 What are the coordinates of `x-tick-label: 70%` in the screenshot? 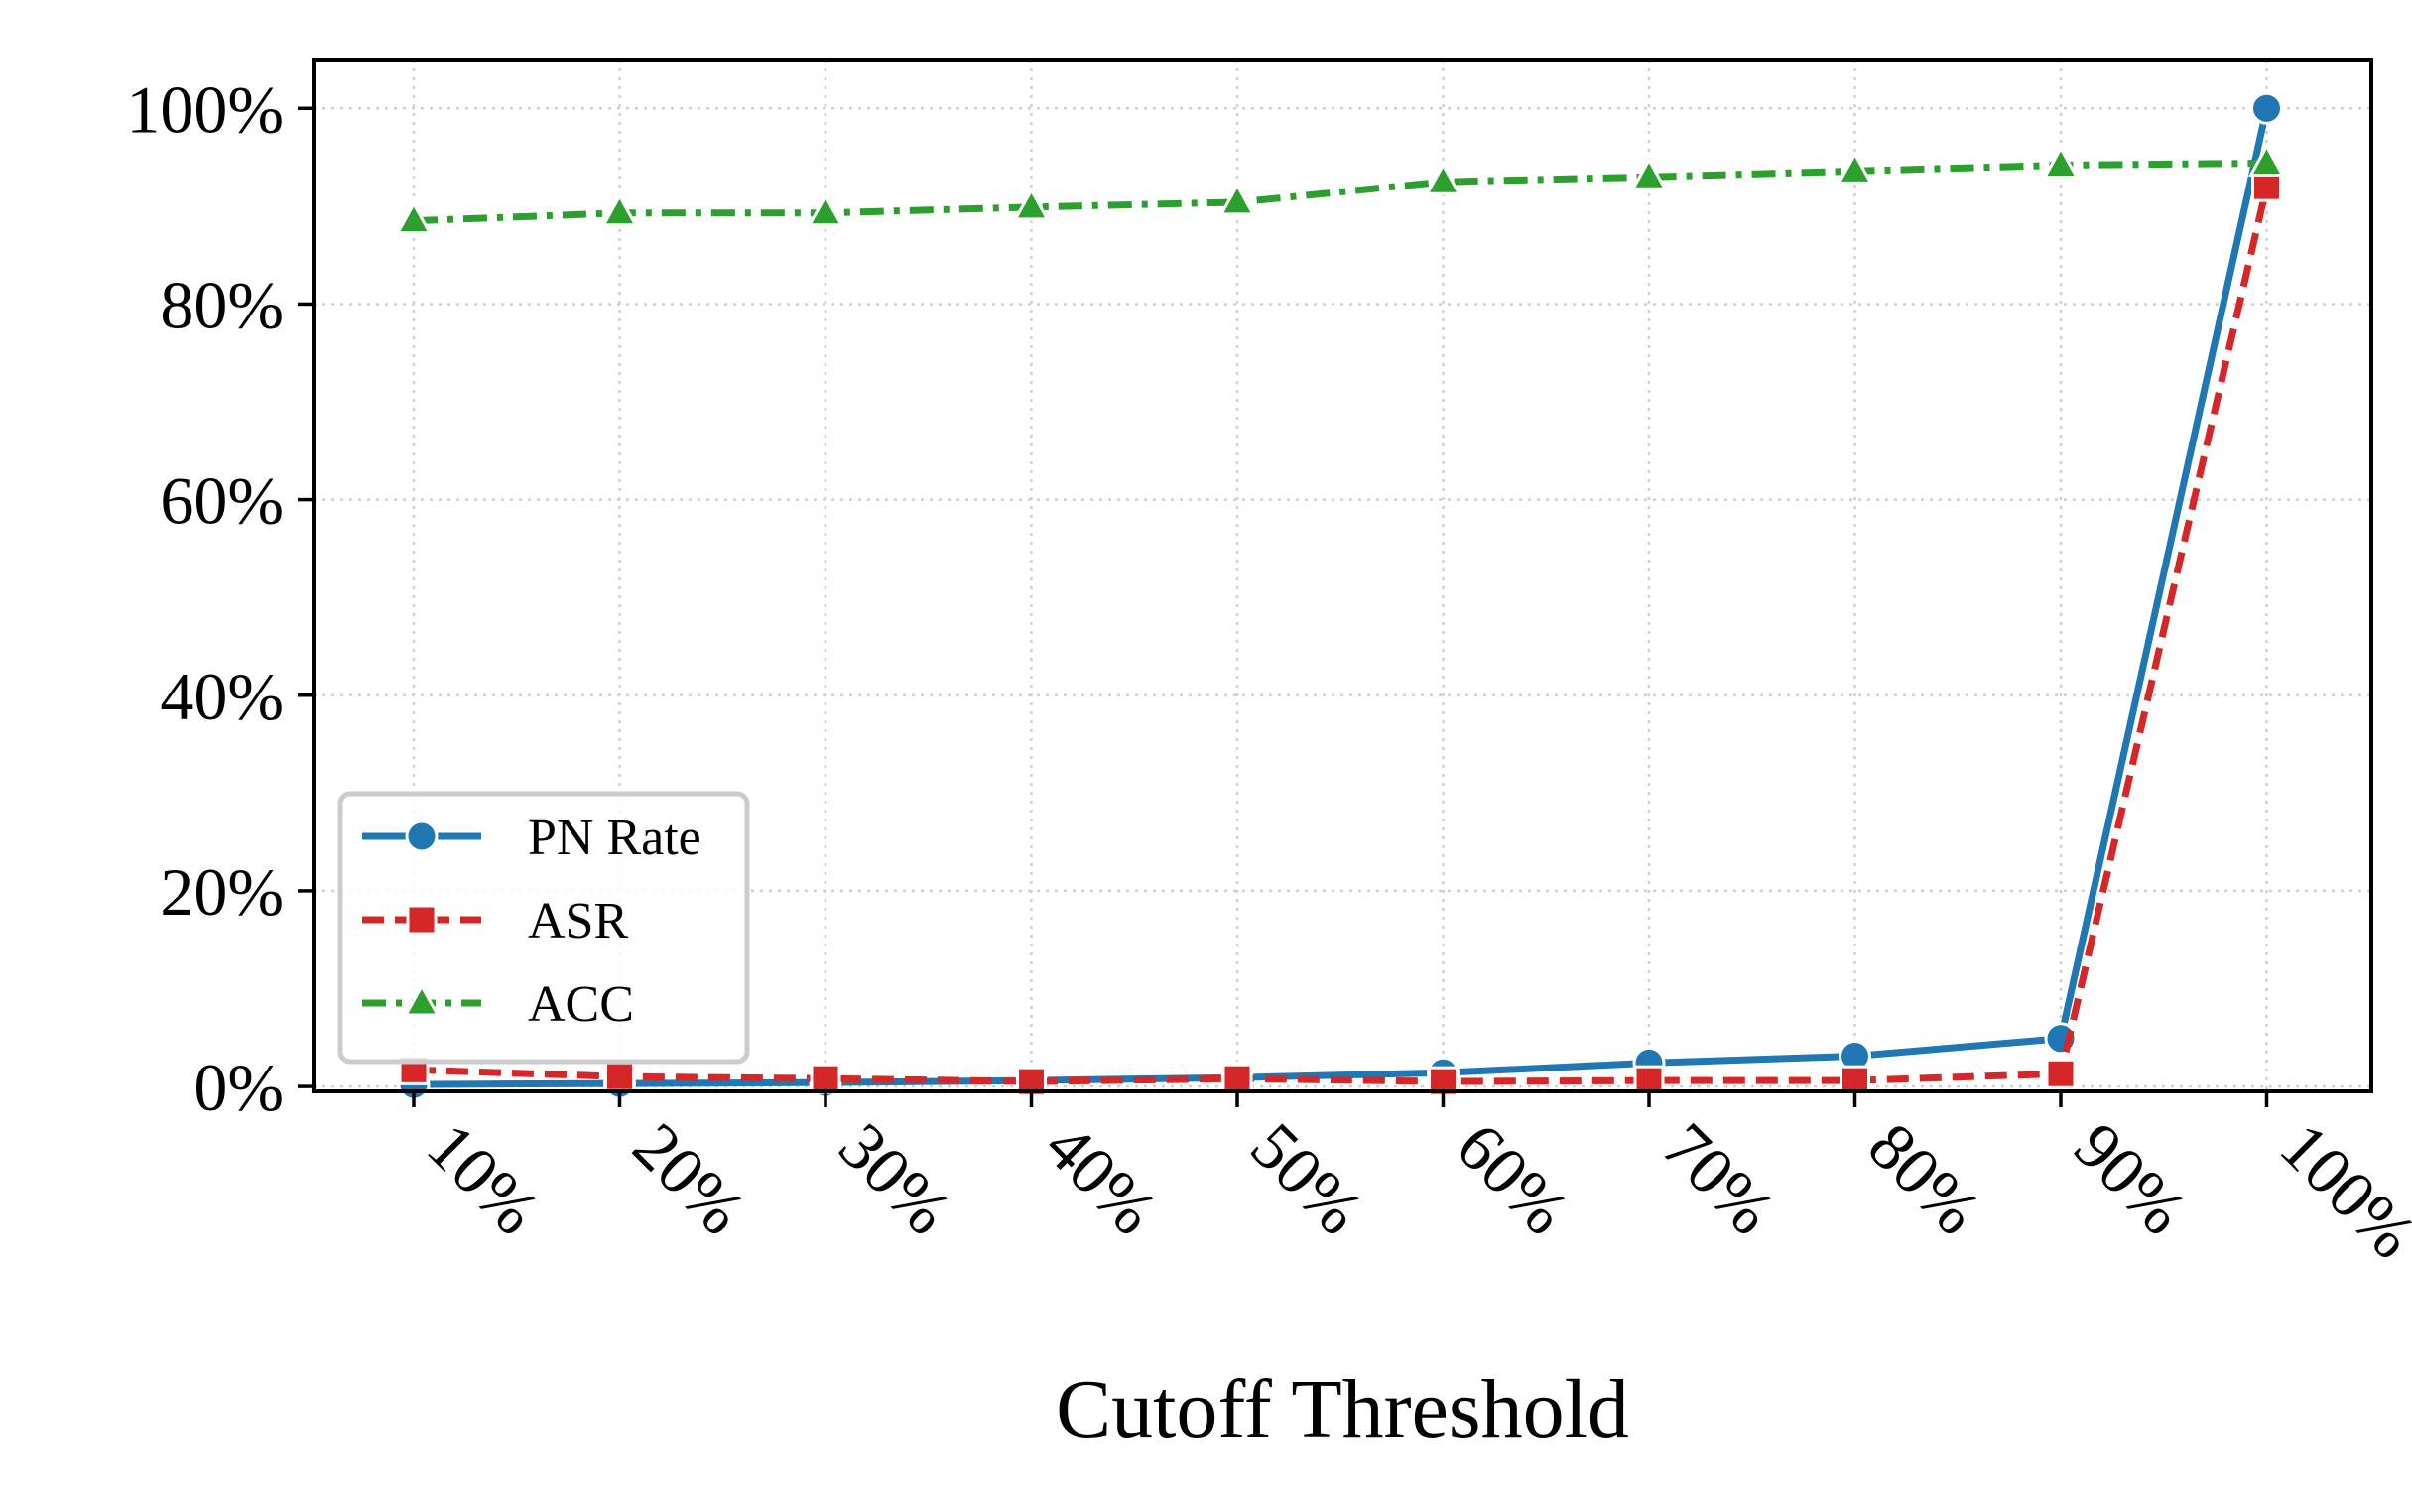 It's located at (1718, 1178).